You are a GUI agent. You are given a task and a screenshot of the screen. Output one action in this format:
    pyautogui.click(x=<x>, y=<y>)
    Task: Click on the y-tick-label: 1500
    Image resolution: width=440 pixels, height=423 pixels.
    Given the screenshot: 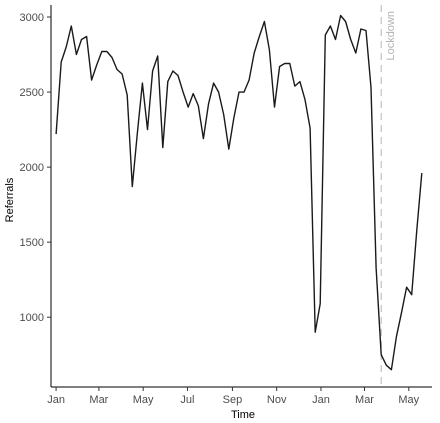 What is the action you would take?
    pyautogui.click(x=32, y=243)
    